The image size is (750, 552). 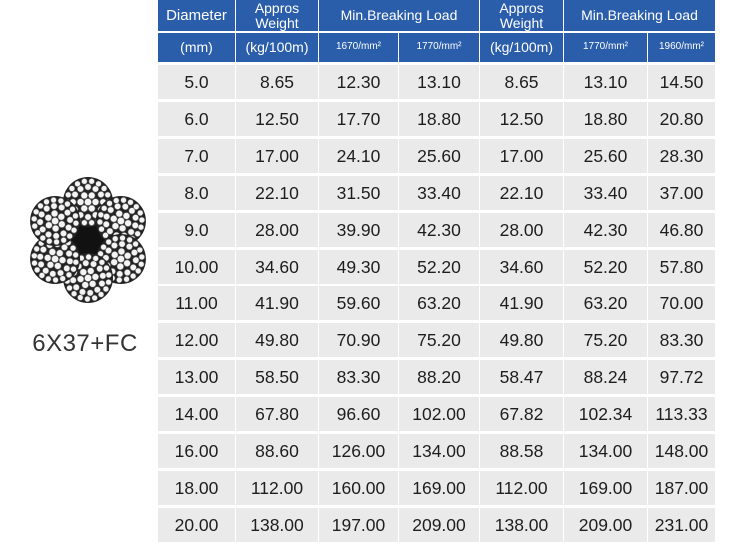 What do you see at coordinates (358, 267) in the screenshot?
I see `table-cell: 49.30` at bounding box center [358, 267].